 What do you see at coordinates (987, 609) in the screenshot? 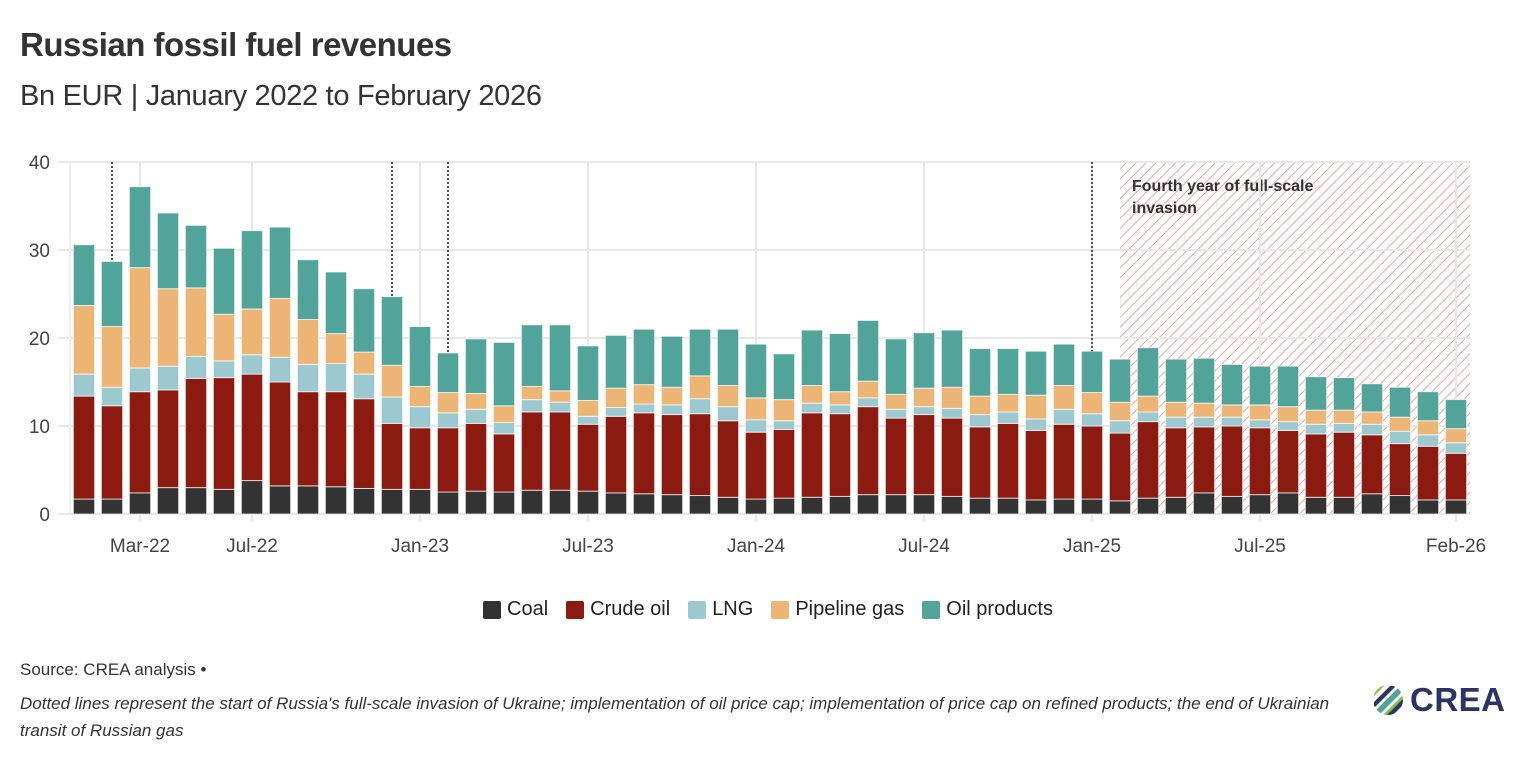
I see `legend-item-oil-products: Oil products` at bounding box center [987, 609].